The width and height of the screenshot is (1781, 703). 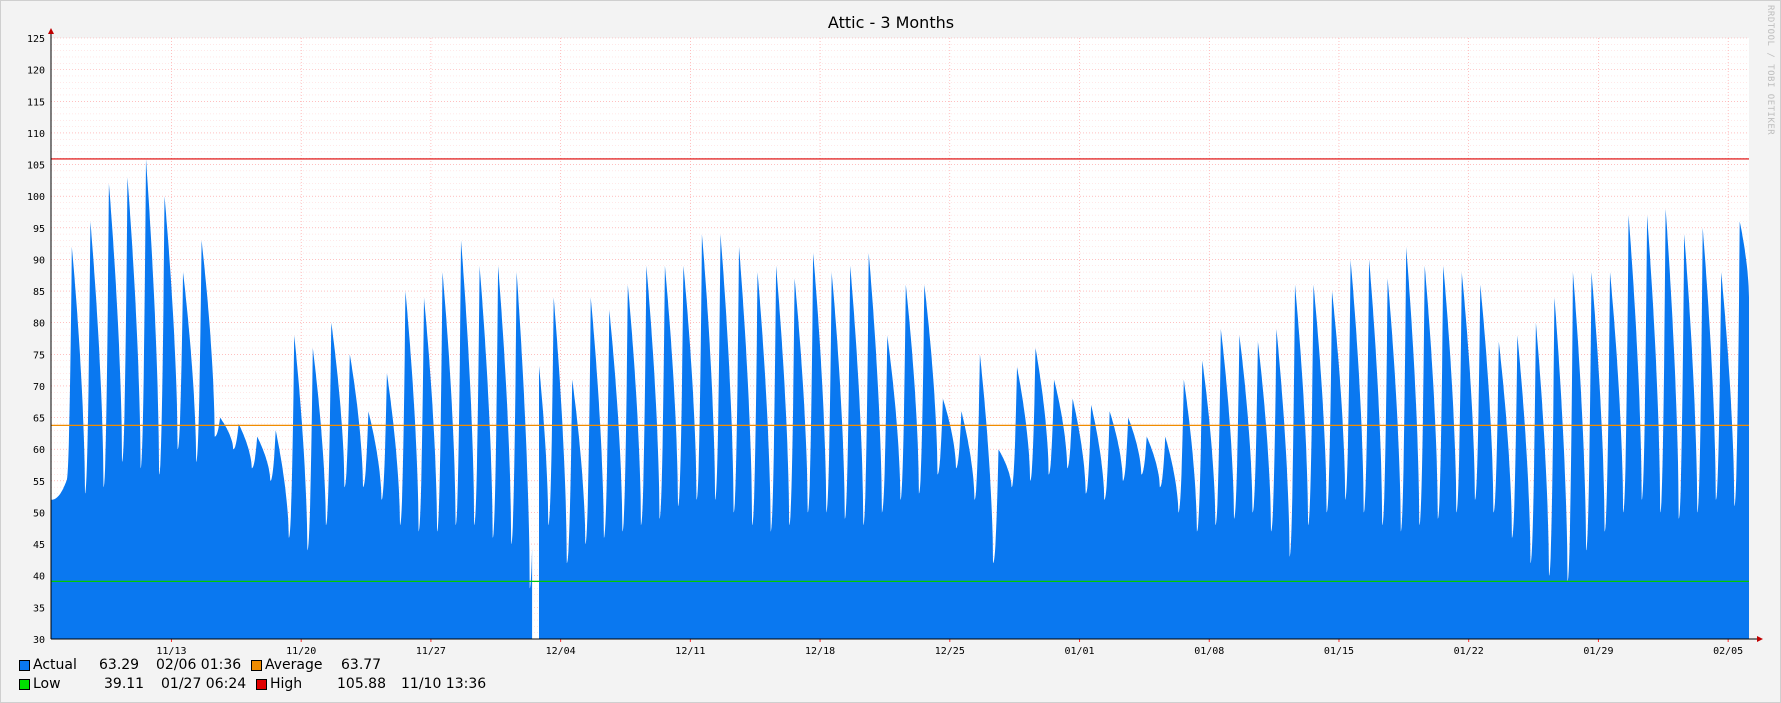 What do you see at coordinates (1770, 70) in the screenshot?
I see `watermark: RRDTOOL / TOBI OETIKER` at bounding box center [1770, 70].